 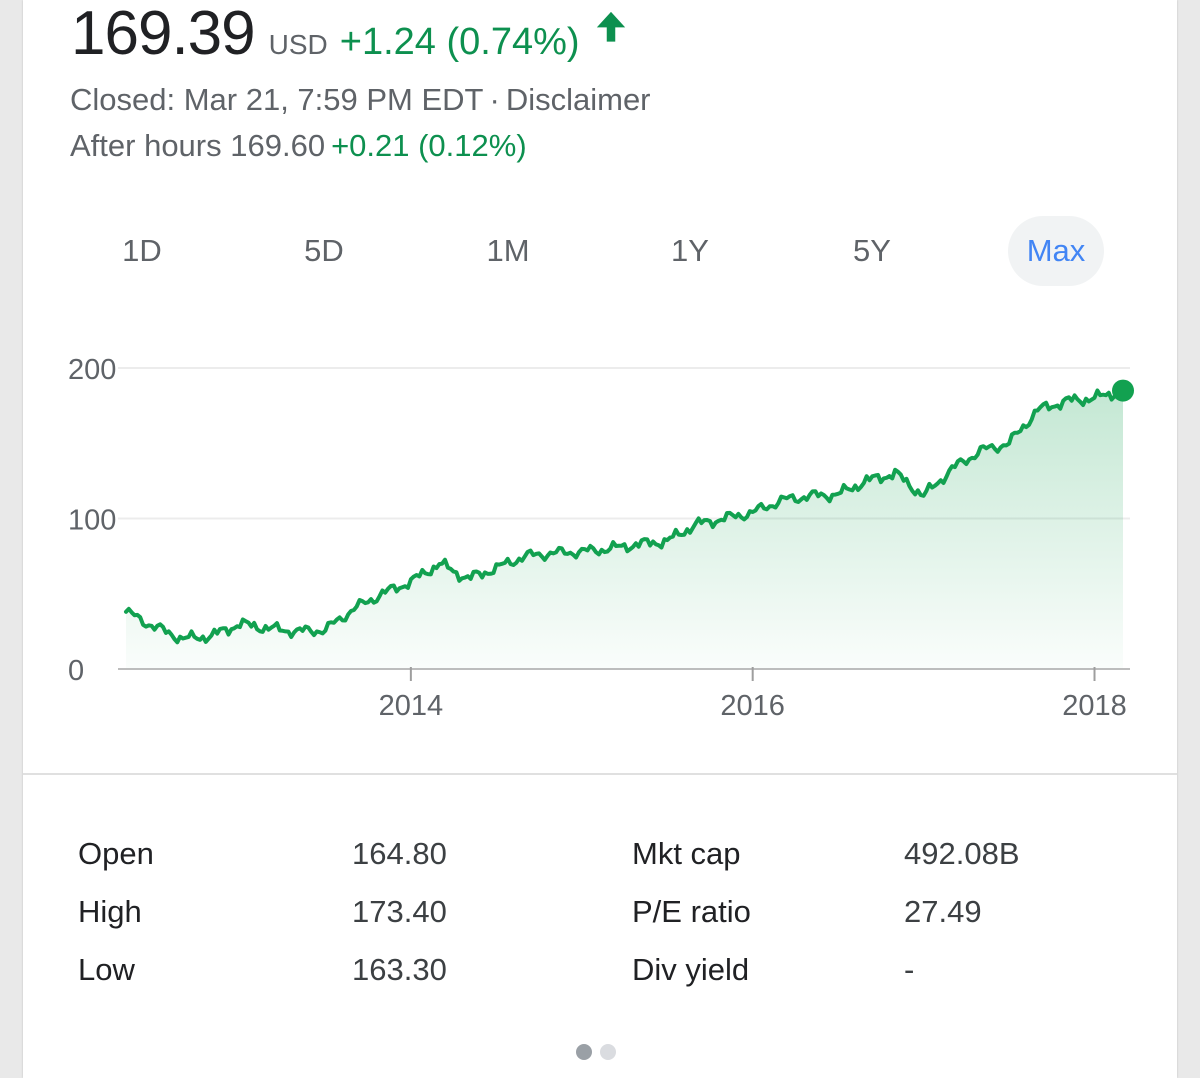 What do you see at coordinates (872, 250) in the screenshot?
I see `tab-5y: 5Y` at bounding box center [872, 250].